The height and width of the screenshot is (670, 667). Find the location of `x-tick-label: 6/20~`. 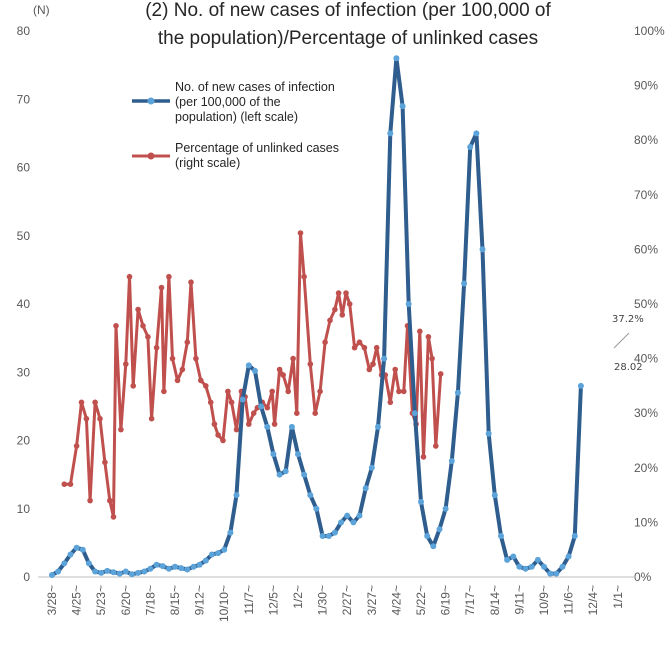

x-tick-label: 6/20~ is located at coordinates (126, 600).